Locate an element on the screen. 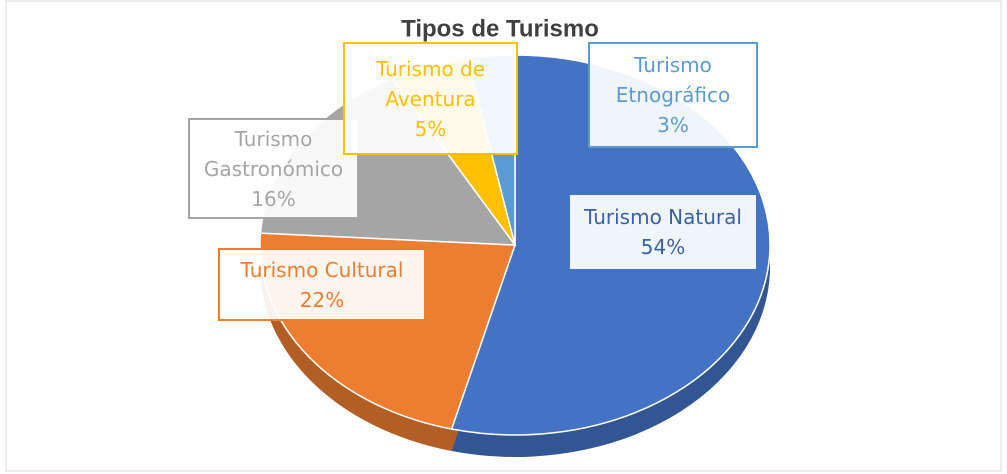 Image resolution: width=1007 pixels, height=474 pixels. label-category: Turismo Cultural is located at coordinates (322, 269).